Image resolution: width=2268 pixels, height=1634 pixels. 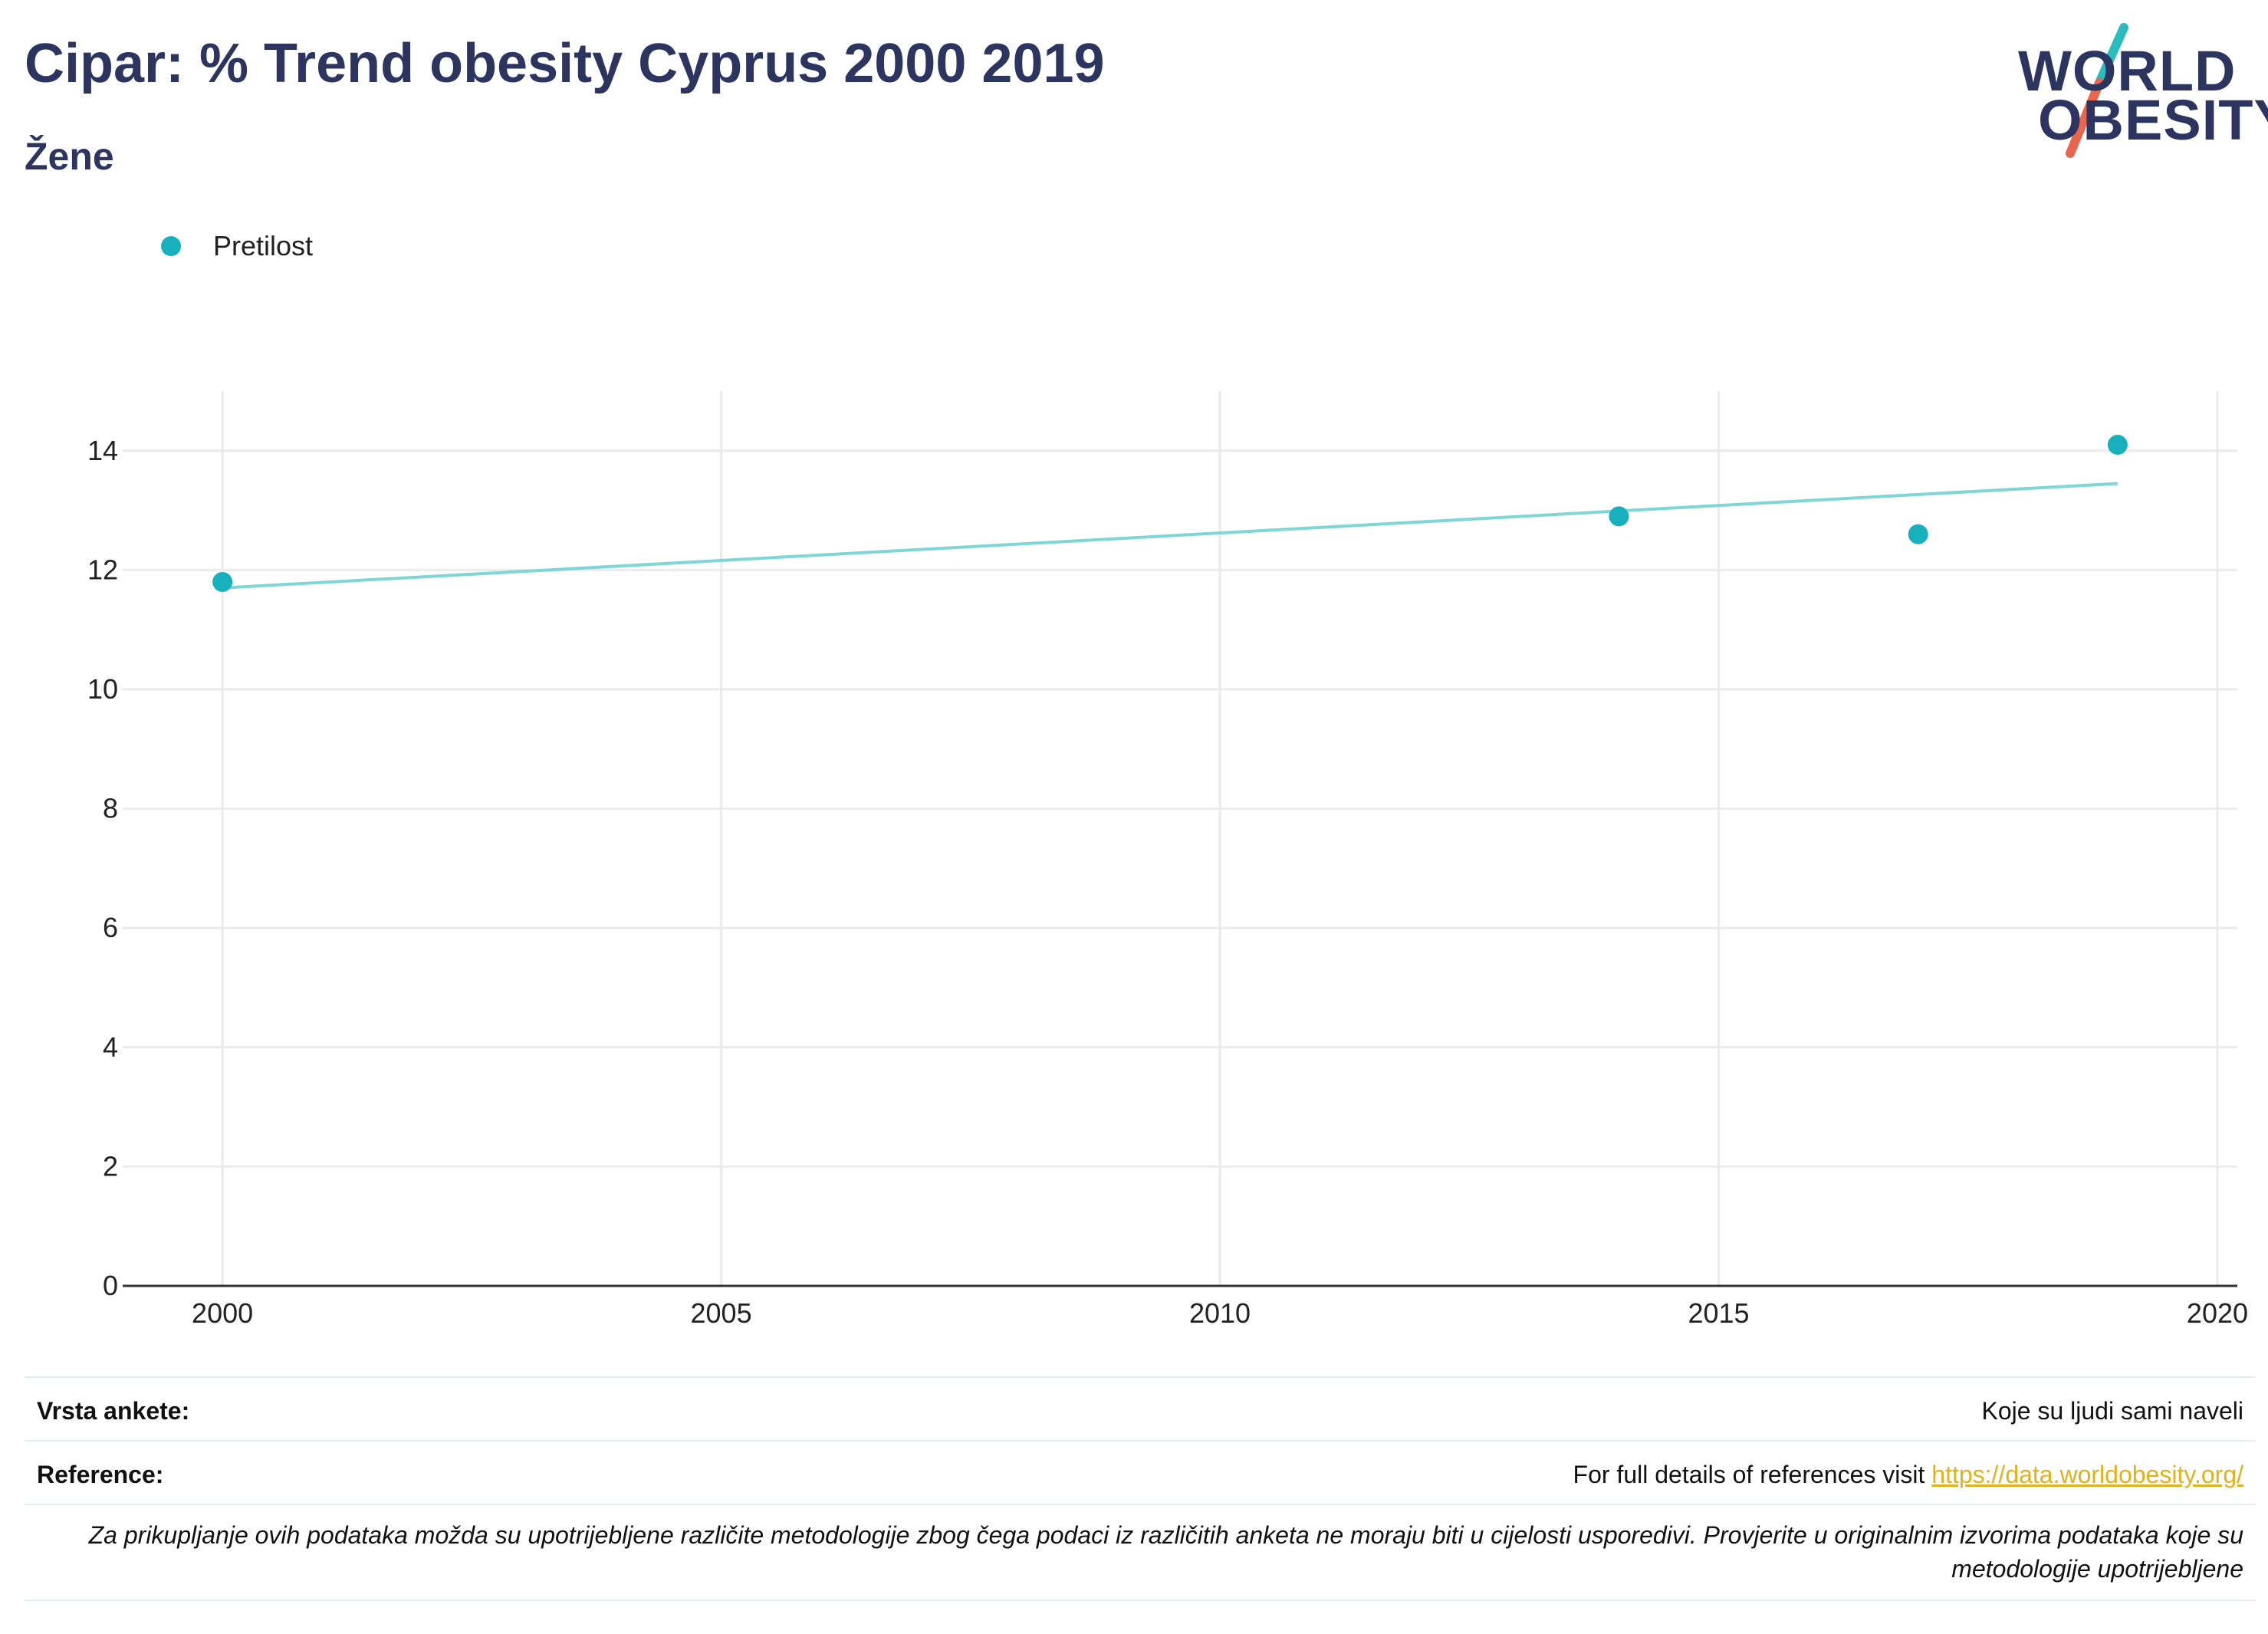 What do you see at coordinates (69, 156) in the screenshot?
I see `page-subtitle: Žene` at bounding box center [69, 156].